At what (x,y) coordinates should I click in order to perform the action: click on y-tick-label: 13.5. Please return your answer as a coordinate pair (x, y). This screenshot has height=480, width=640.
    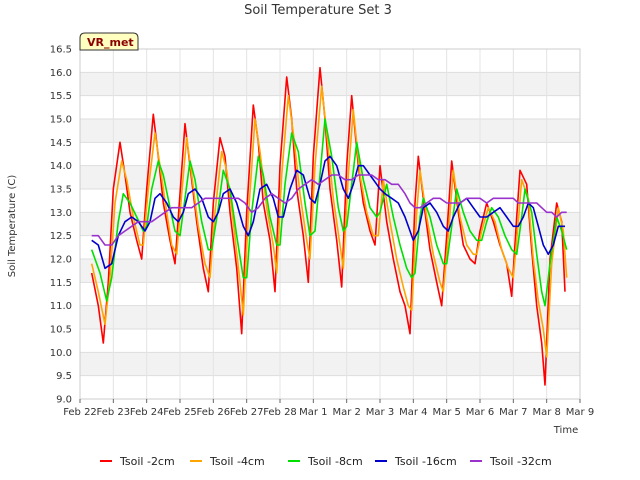
    Looking at the image, I should click on (61, 190).